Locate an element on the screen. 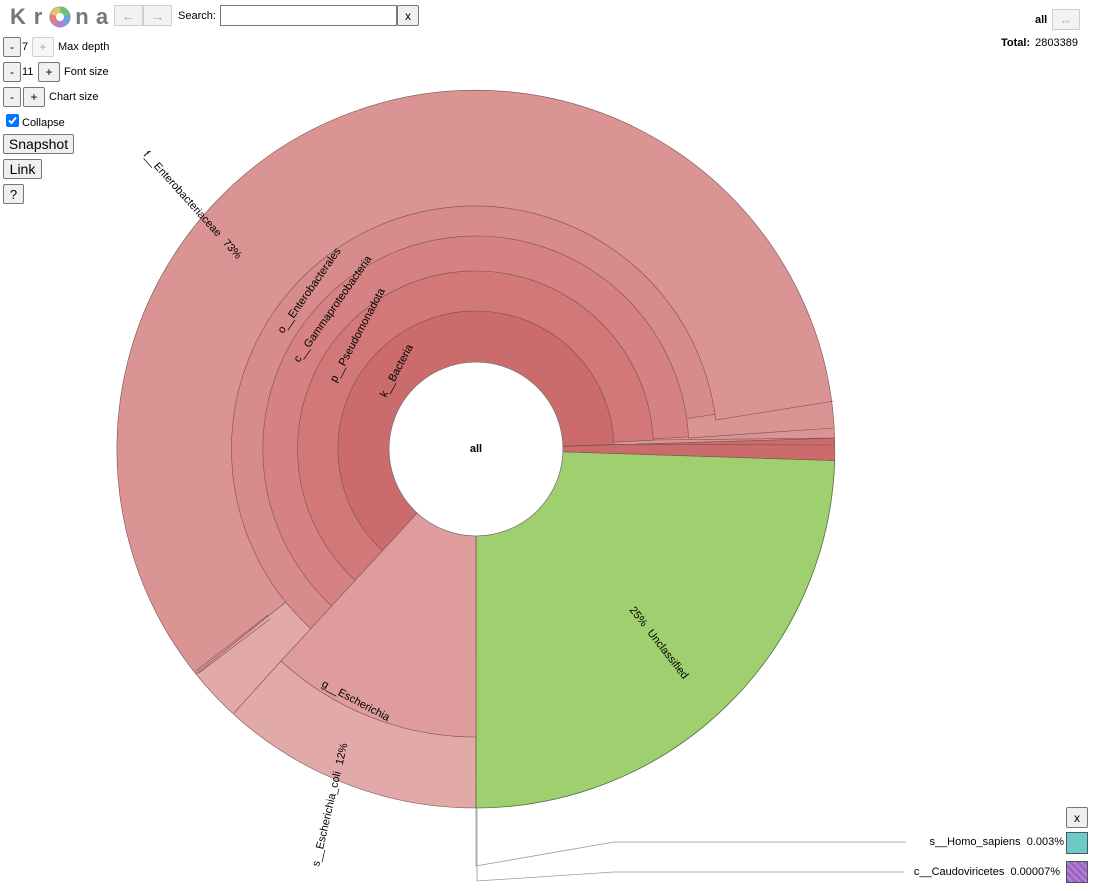 Image resolution: width=1096 pixels, height=891 pixels. font-size-plus-button: + is located at coordinates (49, 72).